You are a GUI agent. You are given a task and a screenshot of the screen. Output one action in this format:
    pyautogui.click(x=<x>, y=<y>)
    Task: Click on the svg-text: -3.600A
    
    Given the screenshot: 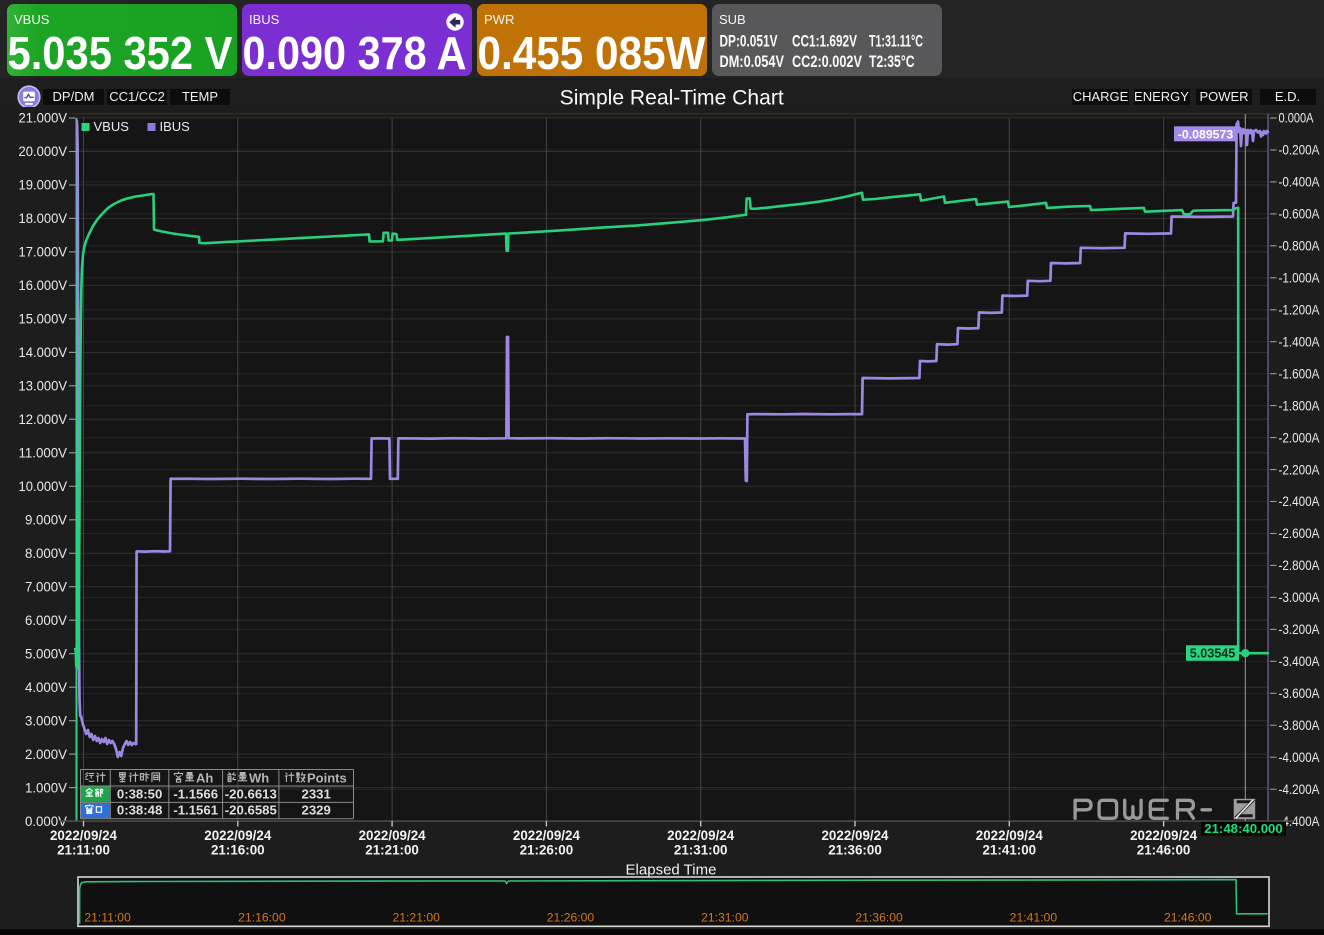 What is the action you would take?
    pyautogui.click(x=1300, y=693)
    